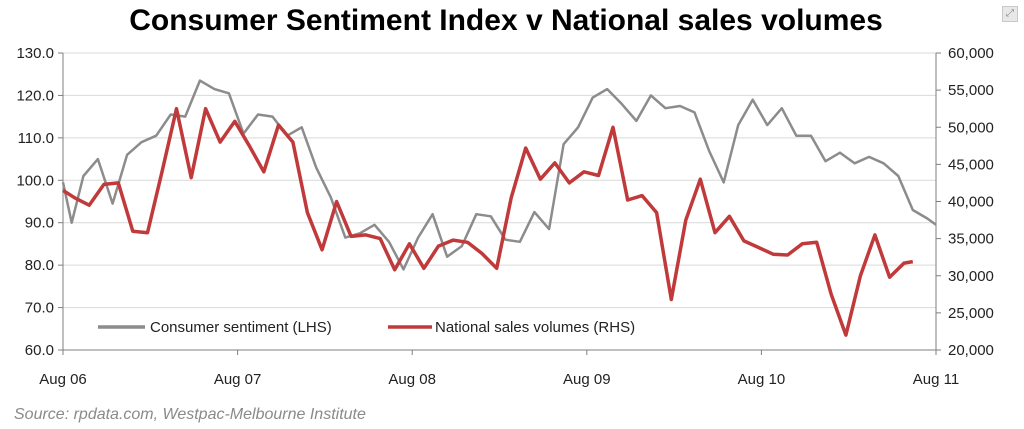  Describe the element at coordinates (971, 276) in the screenshot. I see `right-tick-label: 30,000` at that location.